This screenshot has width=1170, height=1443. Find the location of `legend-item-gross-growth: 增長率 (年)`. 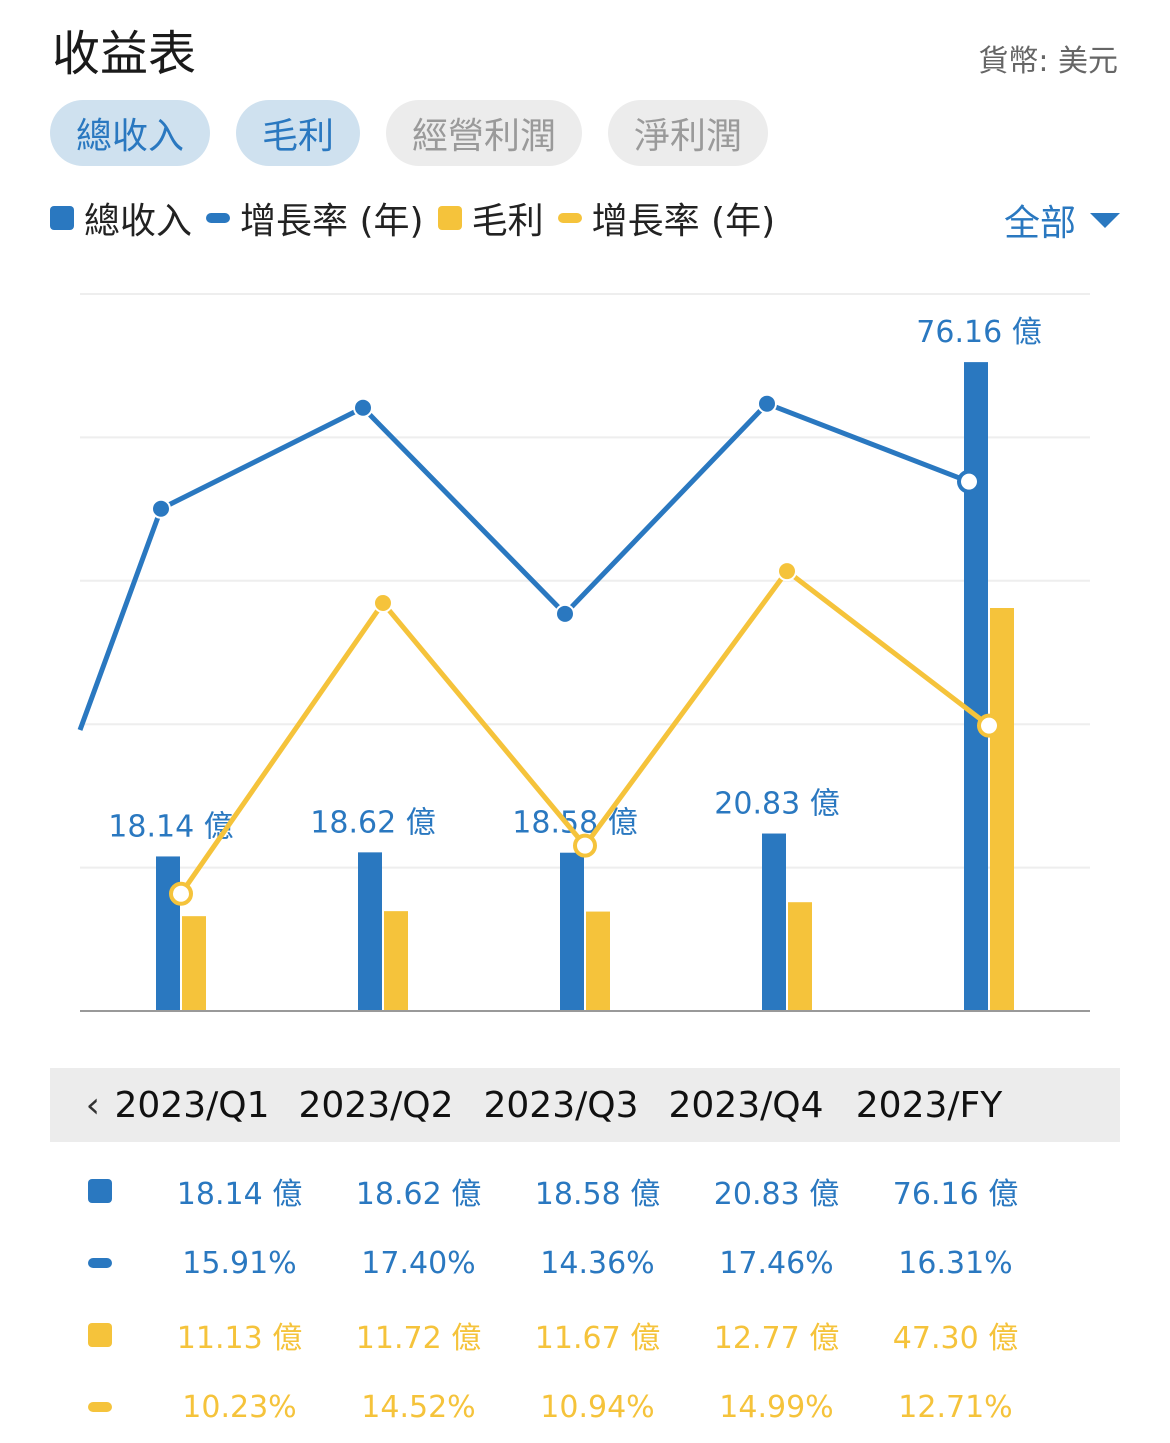

legend-item-gross-growth: 增長率 (年) is located at coordinates (666, 218).